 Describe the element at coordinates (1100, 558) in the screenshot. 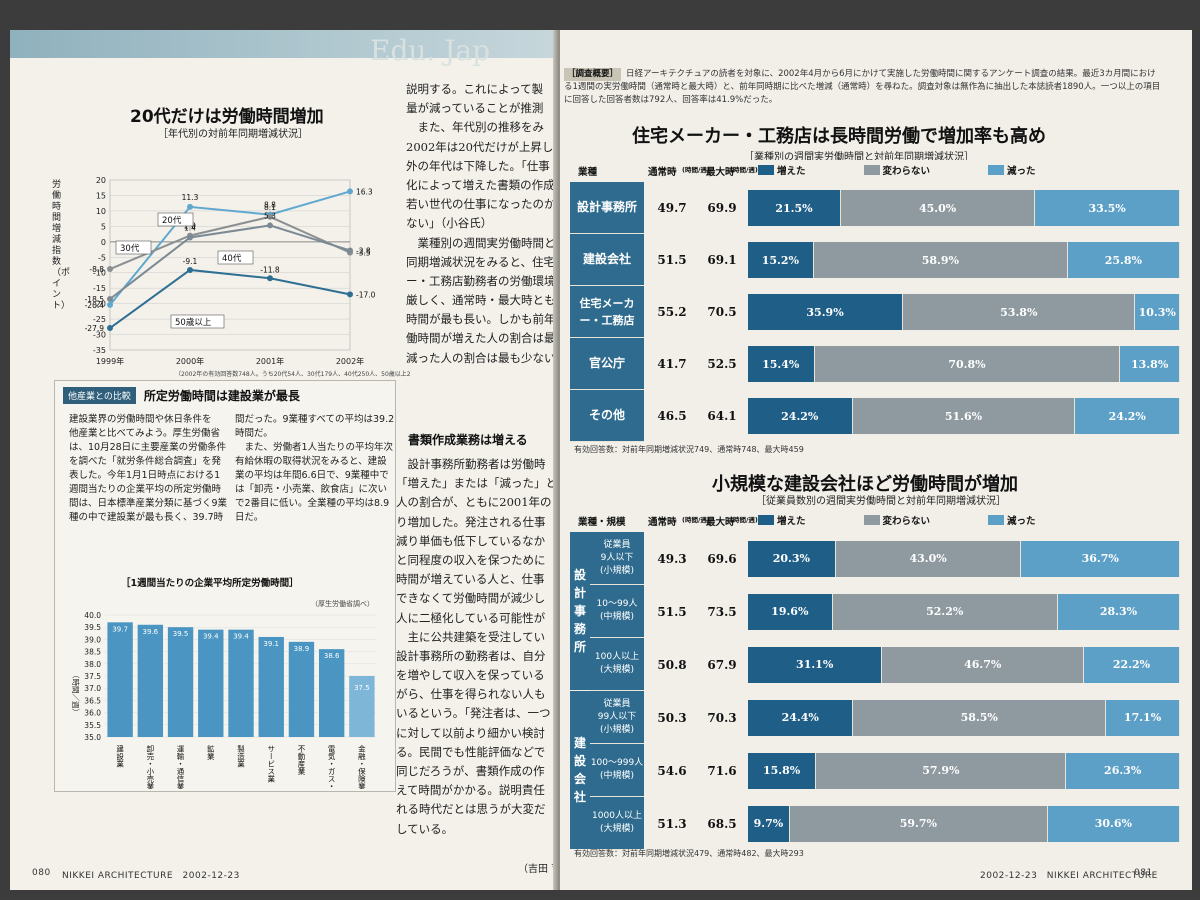

I see `decrease-segment: 36.7%` at that location.